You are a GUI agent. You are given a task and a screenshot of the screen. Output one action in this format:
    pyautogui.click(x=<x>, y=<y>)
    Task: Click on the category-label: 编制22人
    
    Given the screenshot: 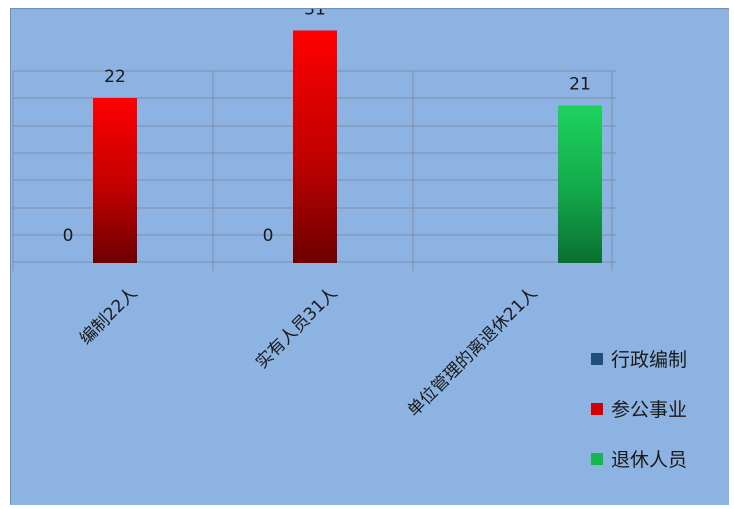 What is the action you would take?
    pyautogui.click(x=109, y=316)
    